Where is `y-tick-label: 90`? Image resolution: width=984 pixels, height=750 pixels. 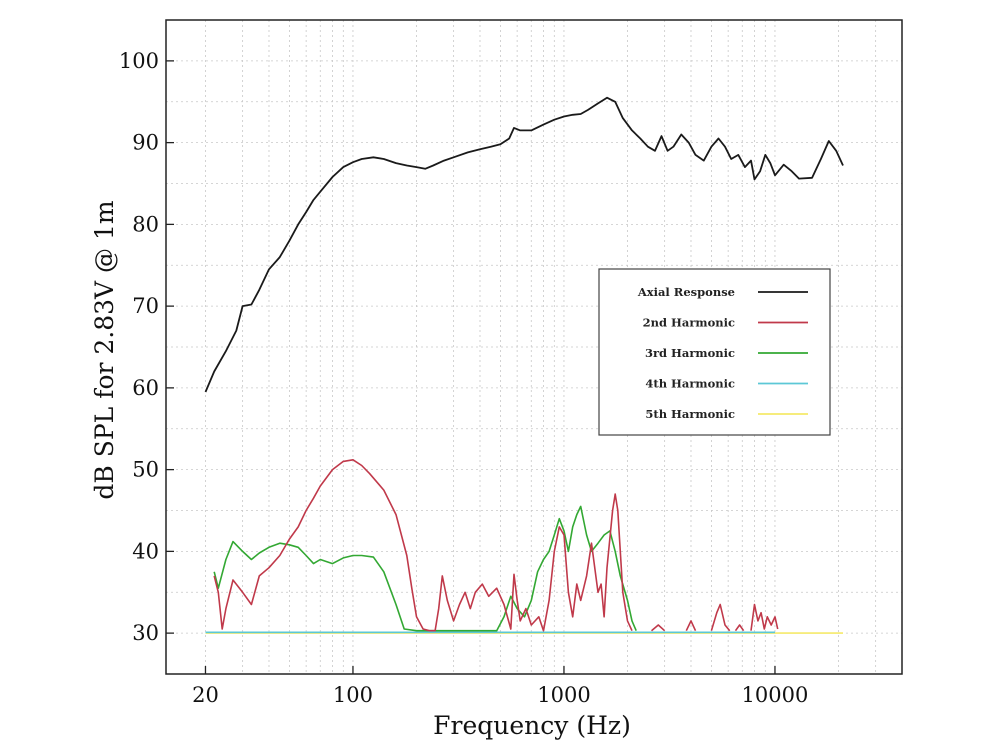 y-tick-label: 90 is located at coordinates (145, 143).